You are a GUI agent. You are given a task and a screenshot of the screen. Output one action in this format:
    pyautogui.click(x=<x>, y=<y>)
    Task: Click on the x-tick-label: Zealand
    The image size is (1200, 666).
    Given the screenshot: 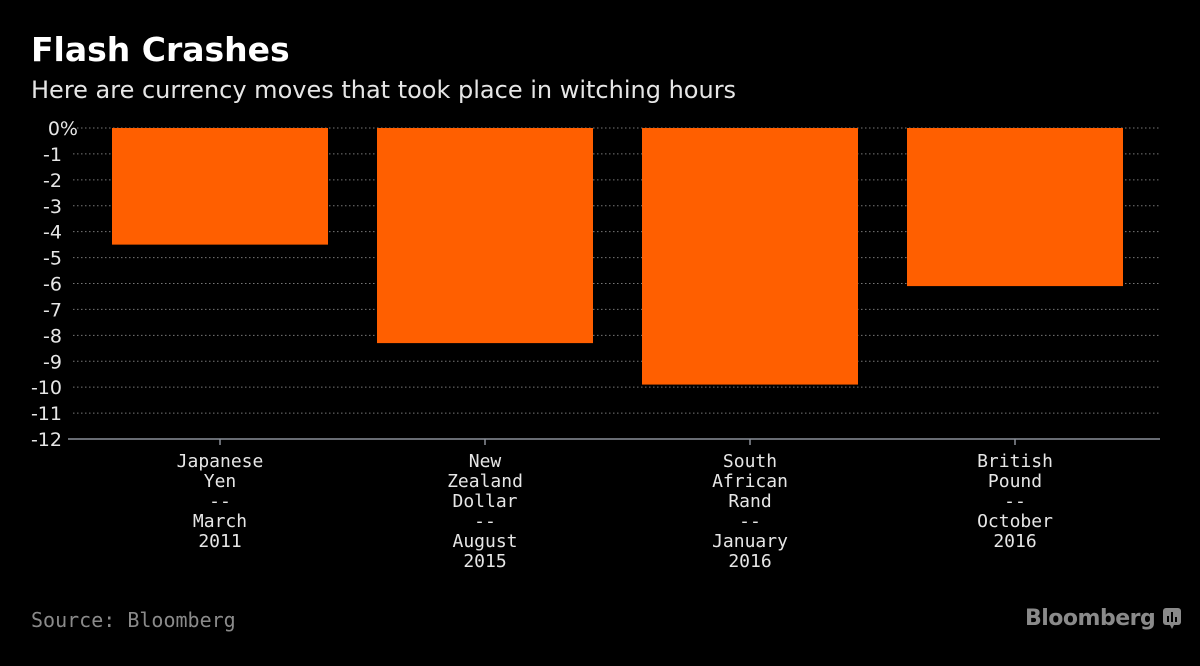 What is the action you would take?
    pyautogui.click(x=485, y=481)
    